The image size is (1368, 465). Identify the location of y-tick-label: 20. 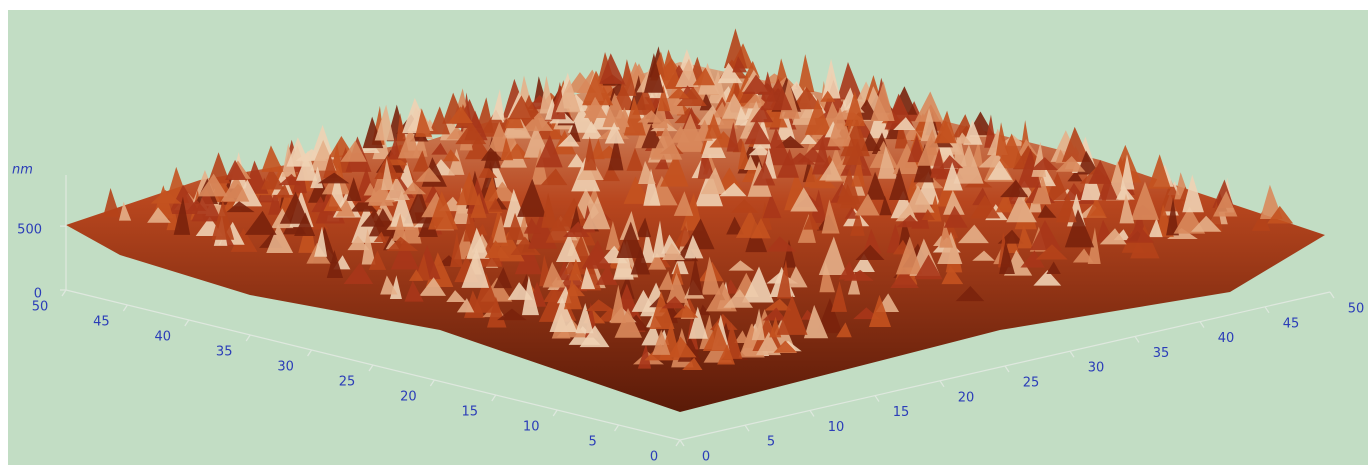
(408, 397).